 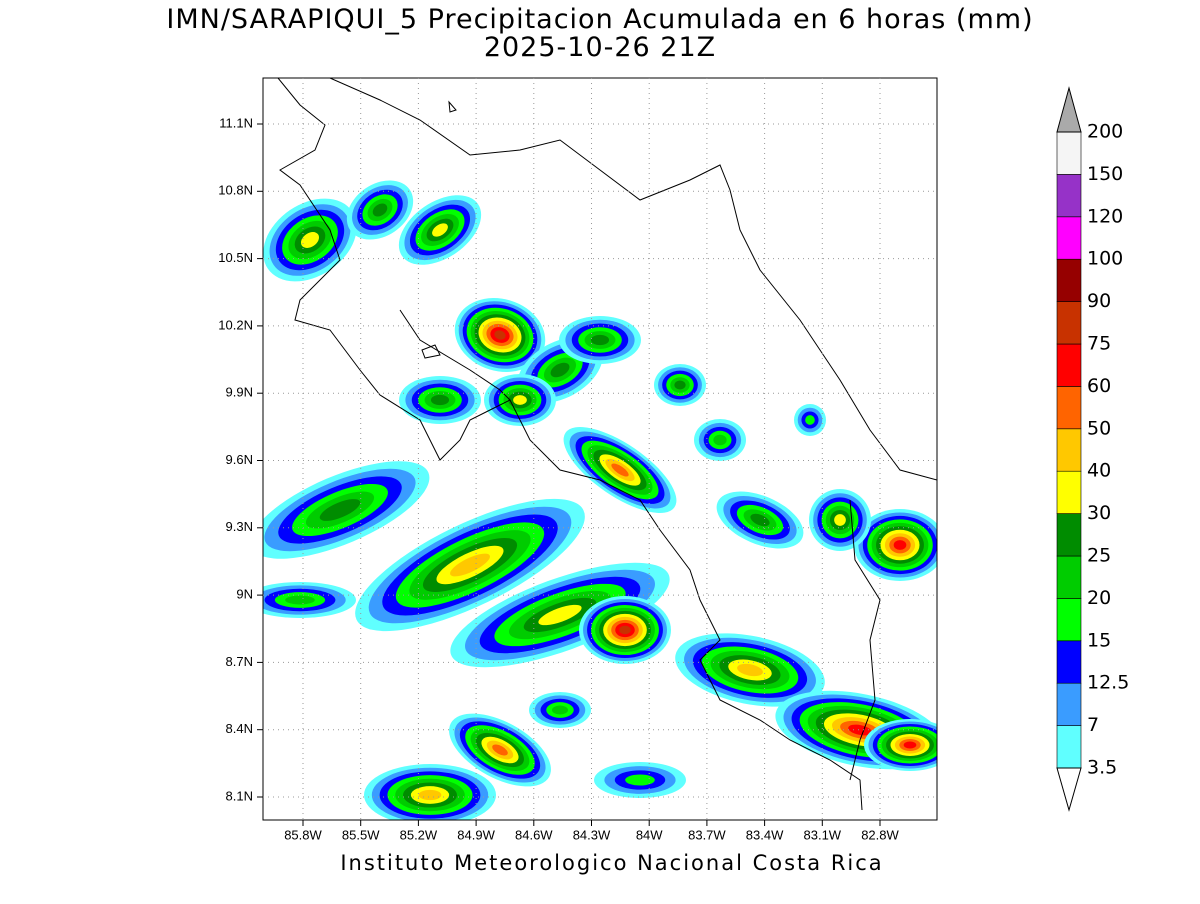 What do you see at coordinates (1105, 132) in the screenshot?
I see `colorbar-label: 200` at bounding box center [1105, 132].